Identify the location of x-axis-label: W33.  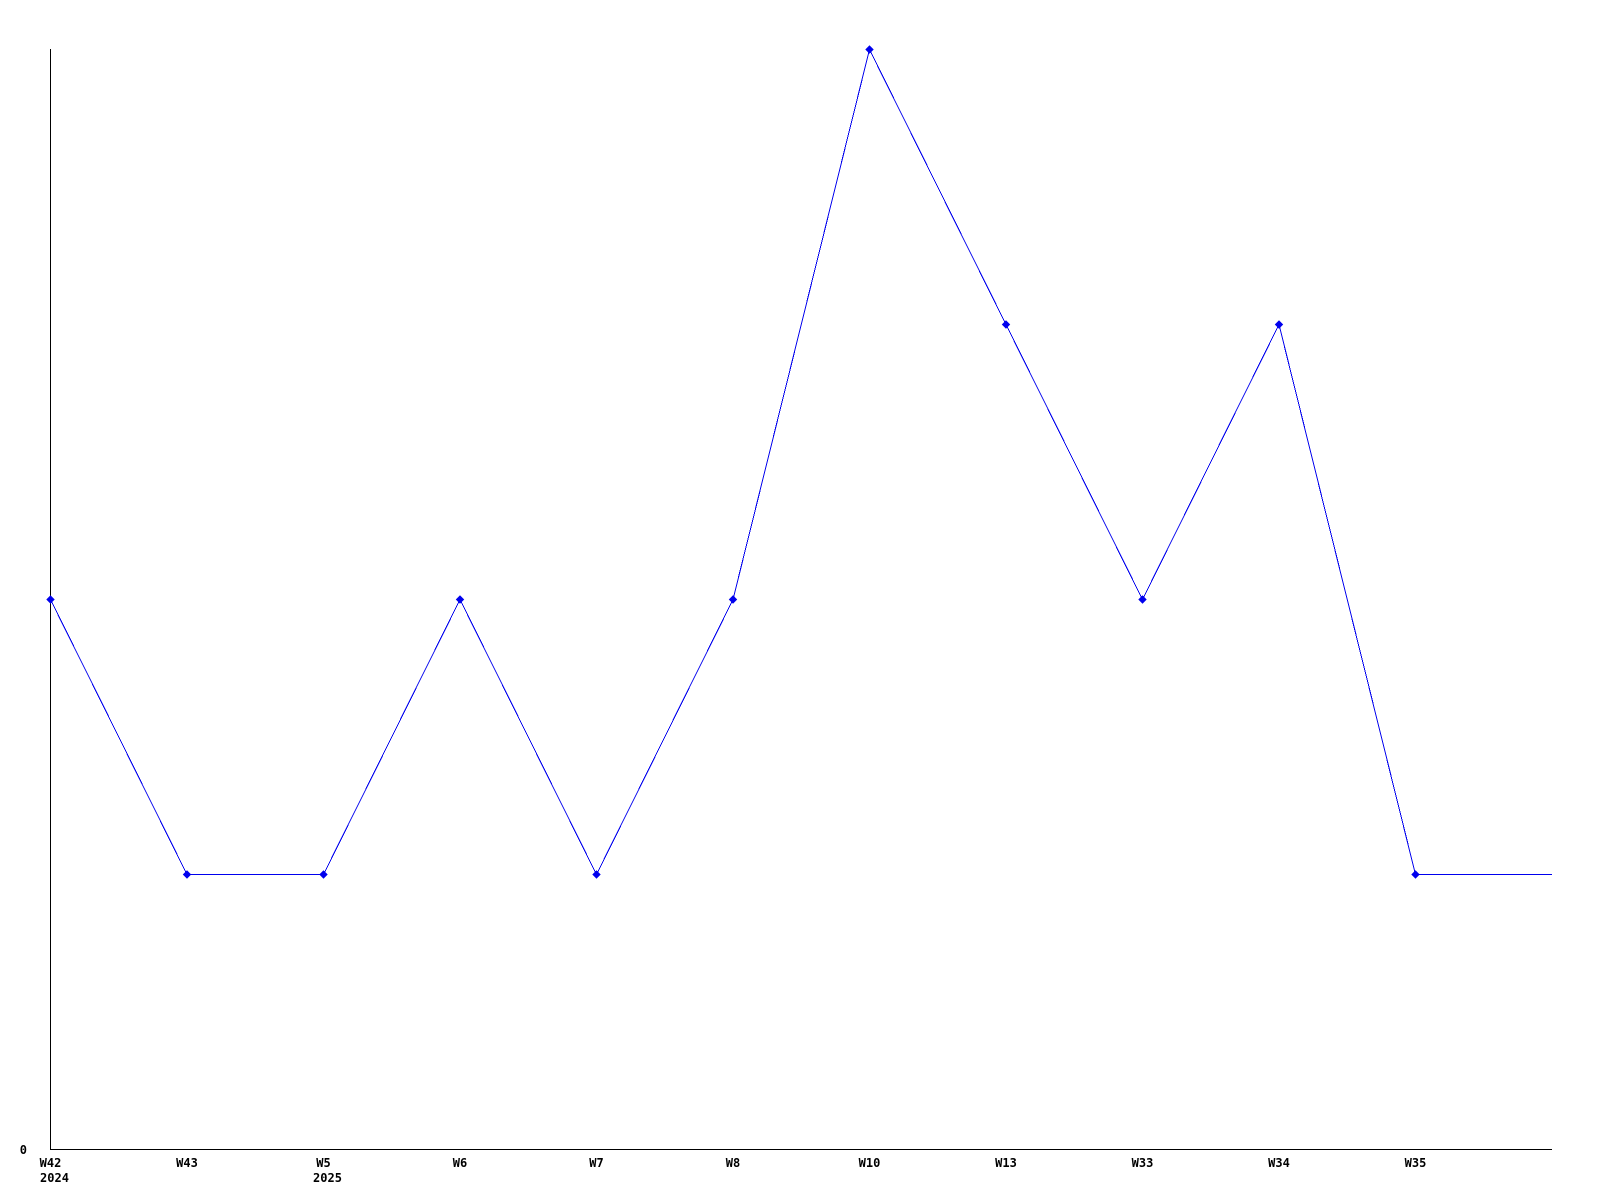
(1143, 1163).